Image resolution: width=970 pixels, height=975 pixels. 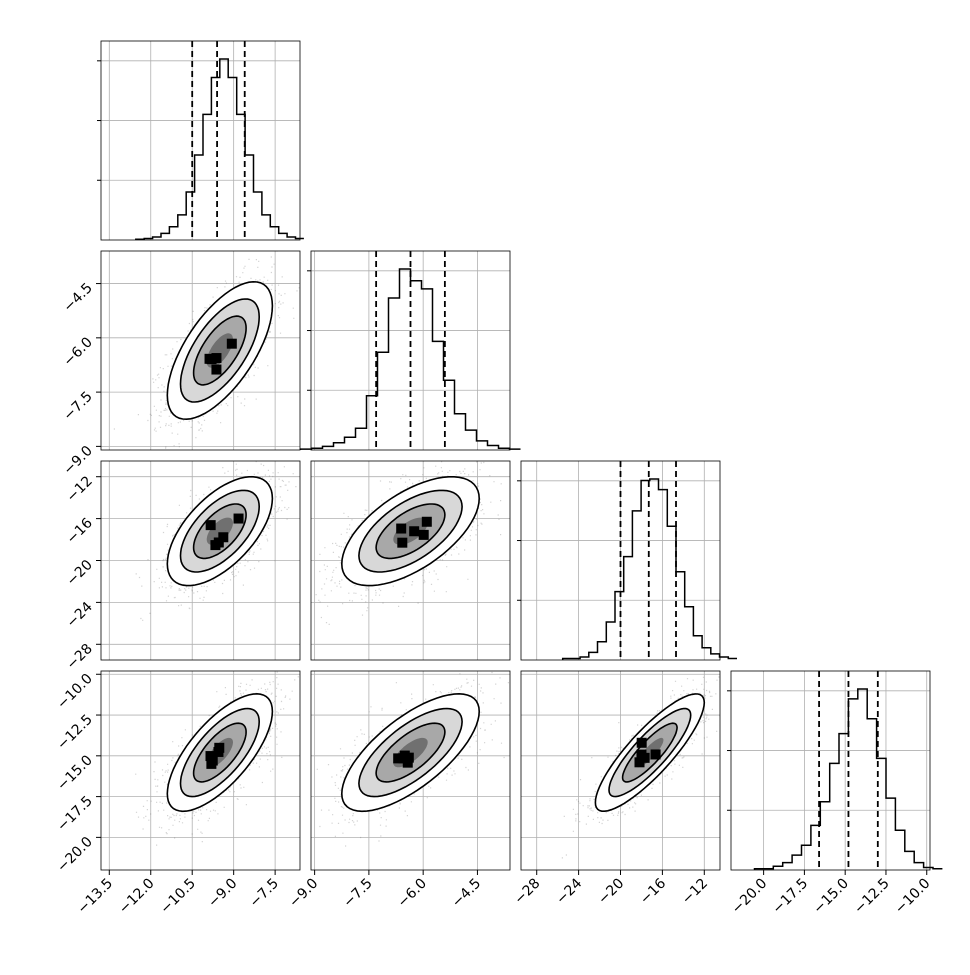 What do you see at coordinates (80, 531) in the screenshot?
I see `y-tick-label: −16` at bounding box center [80, 531].